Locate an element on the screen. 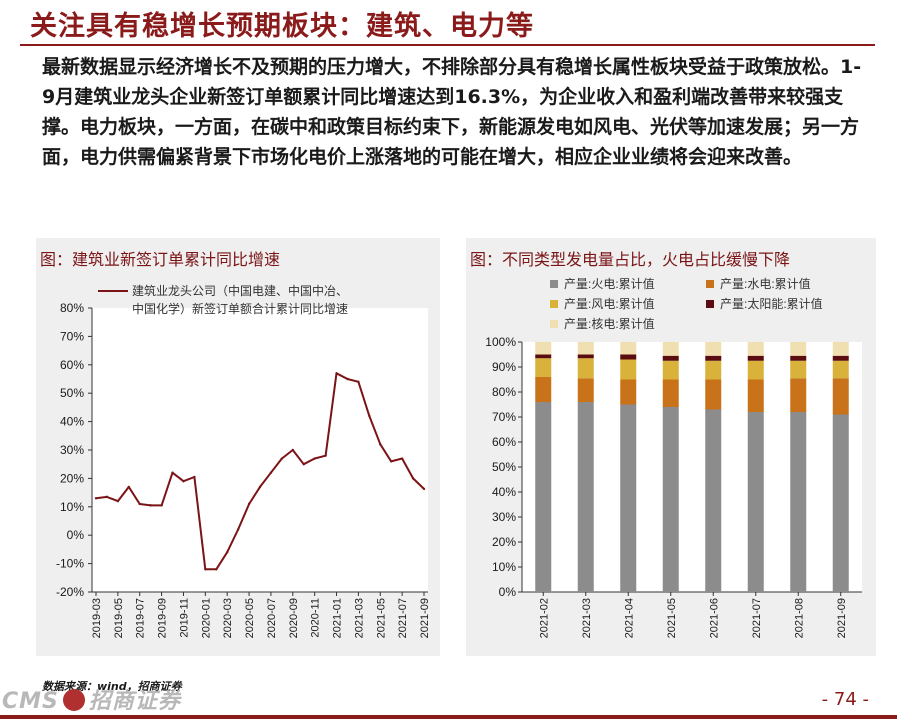  x-tick-label: 2021-04 is located at coordinates (629, 618).